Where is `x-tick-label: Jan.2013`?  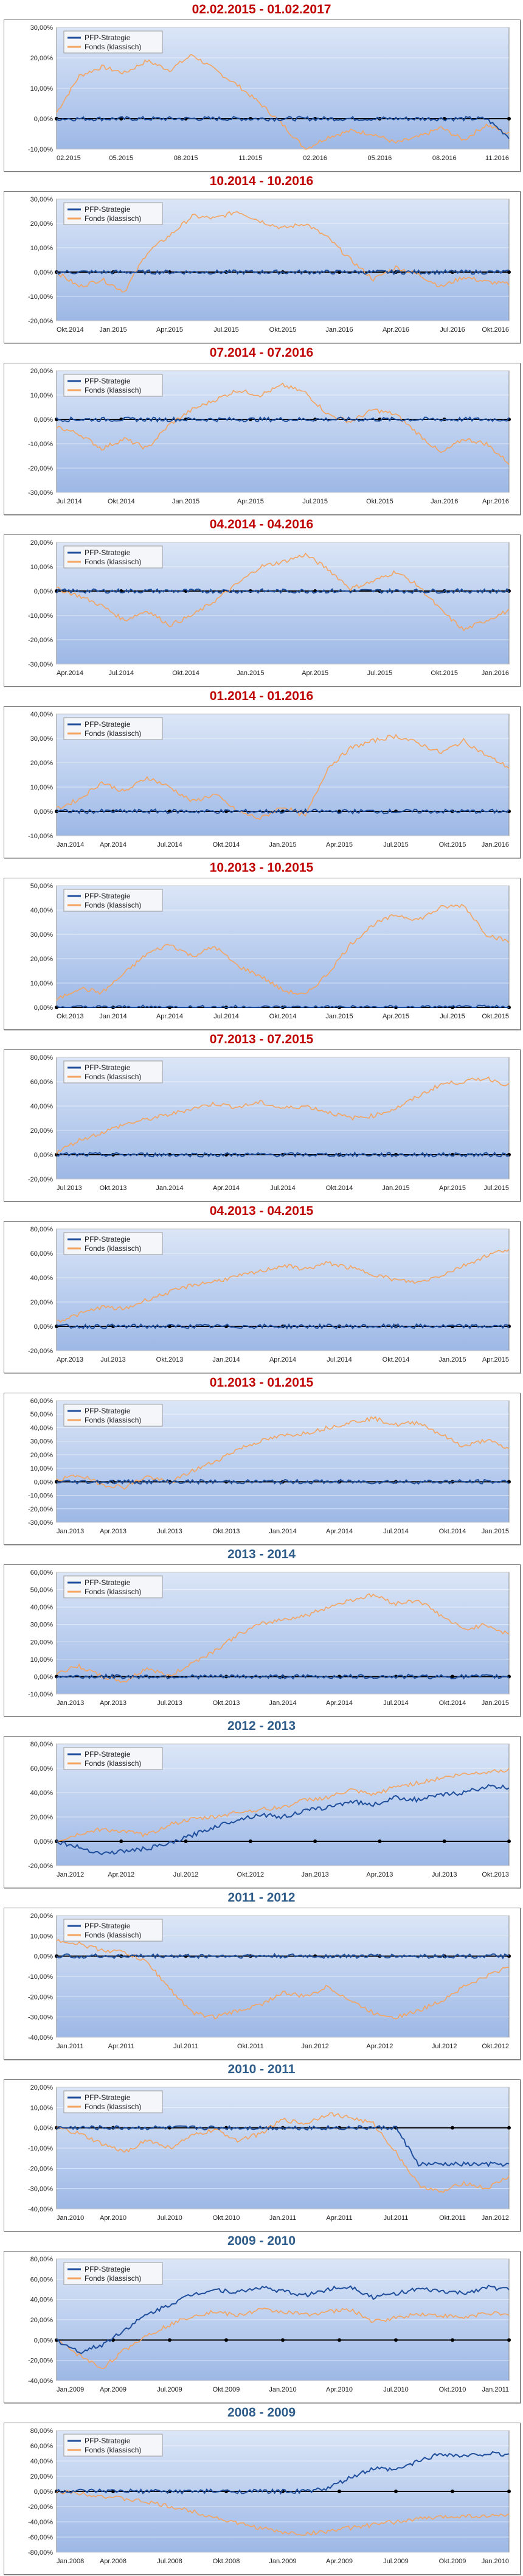 x-tick-label: Jan.2013 is located at coordinates (70, 1703).